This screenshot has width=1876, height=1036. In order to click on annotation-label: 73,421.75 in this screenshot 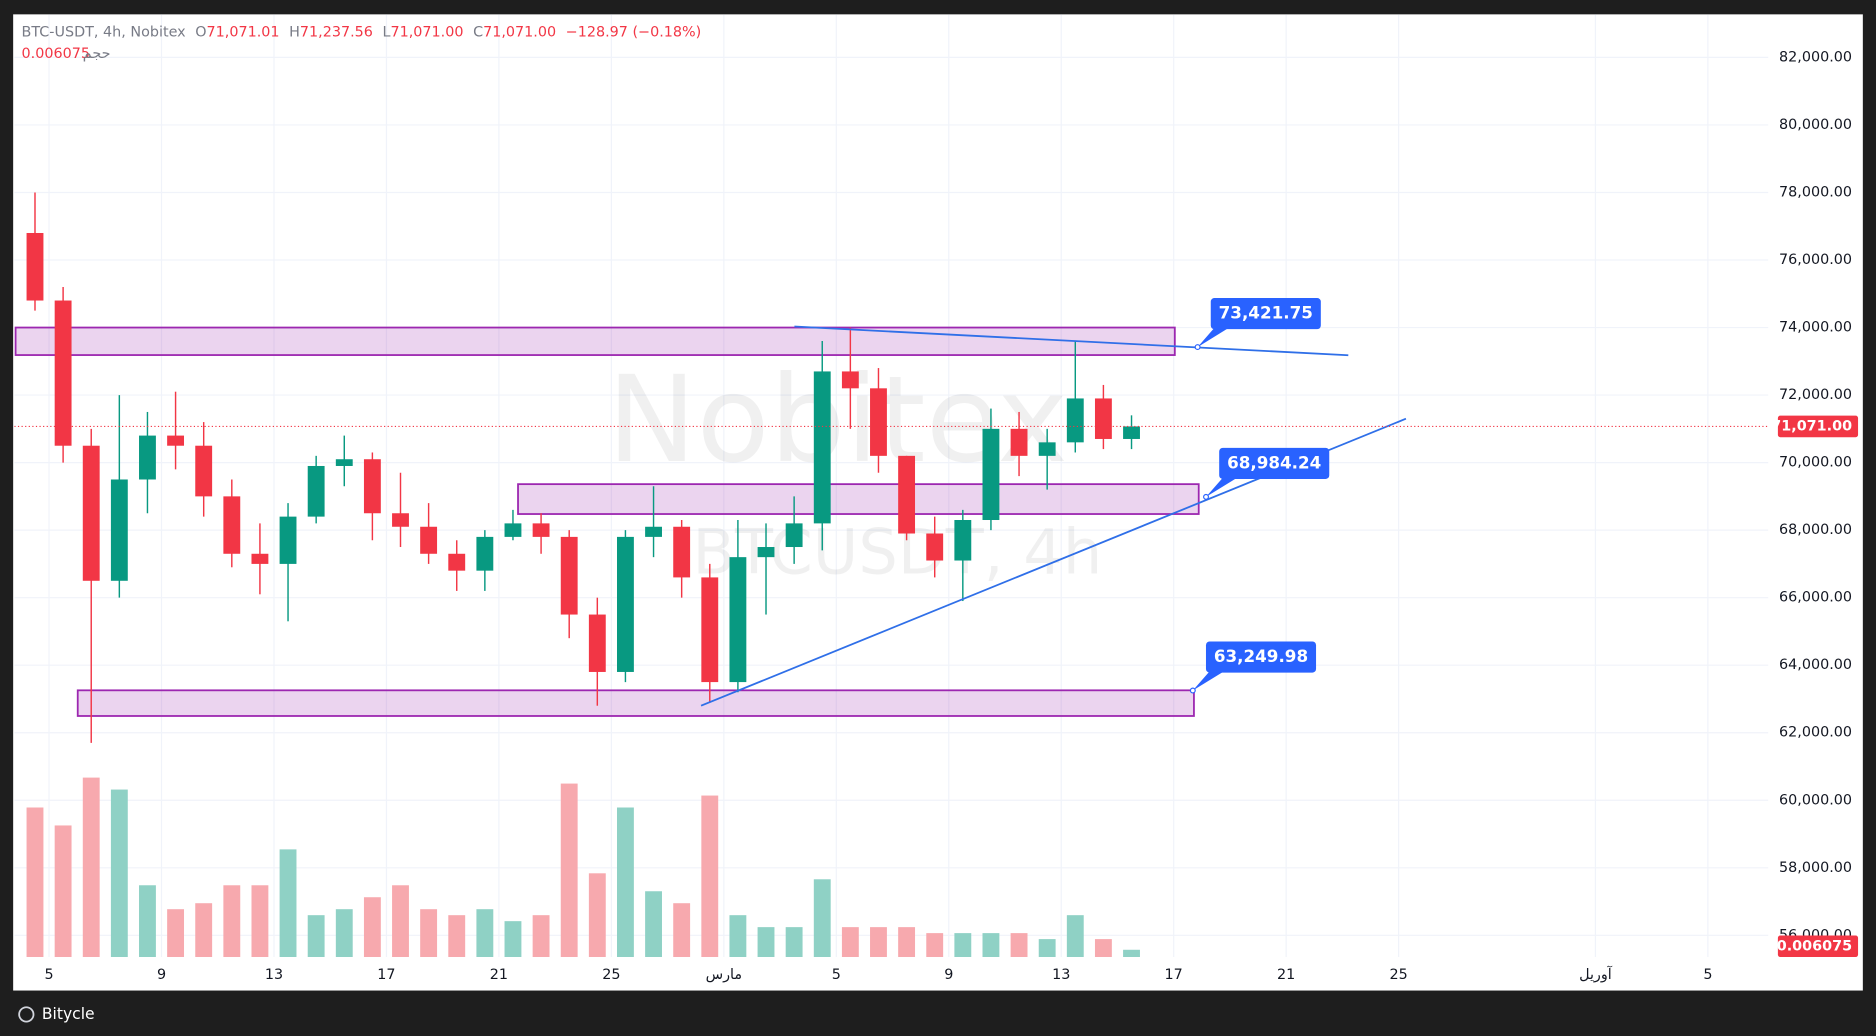, I will do `click(1266, 313)`.